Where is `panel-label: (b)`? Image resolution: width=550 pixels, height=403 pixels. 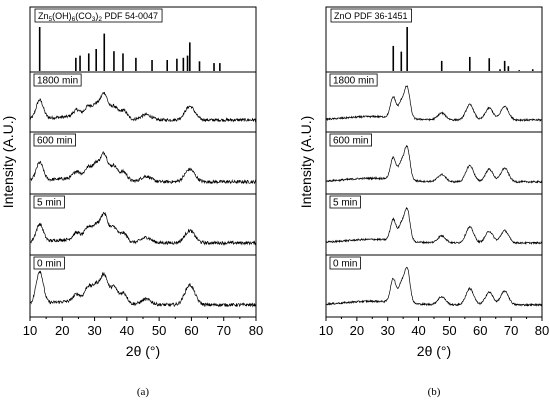 panel-label: (b) is located at coordinates (434, 392).